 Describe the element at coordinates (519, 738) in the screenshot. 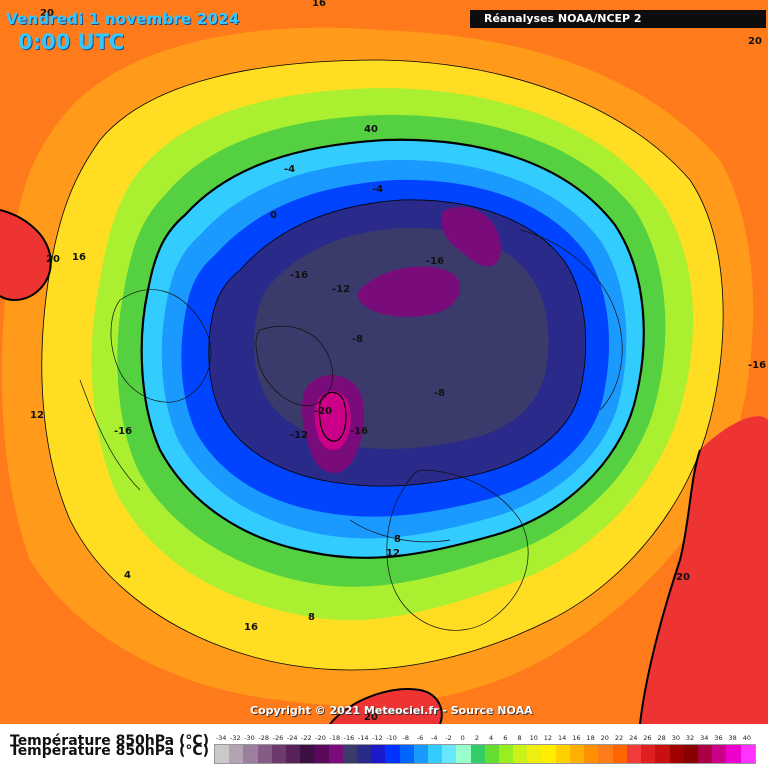

I see `scale-tick-label: 8` at that location.